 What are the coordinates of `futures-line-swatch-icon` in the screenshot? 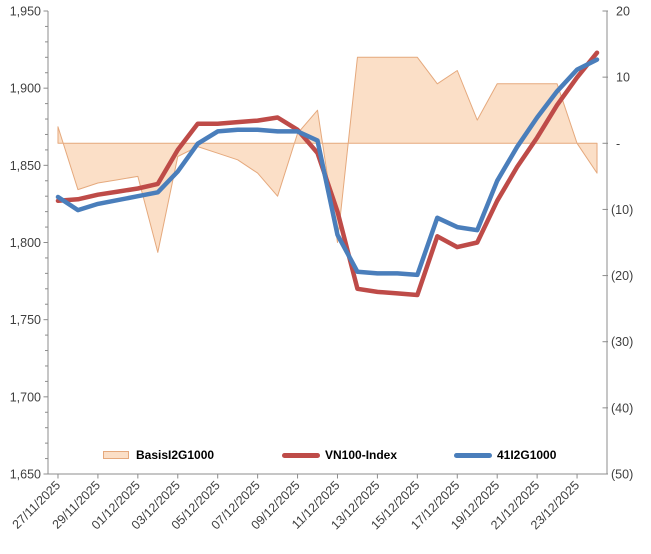 It's located at (473, 455).